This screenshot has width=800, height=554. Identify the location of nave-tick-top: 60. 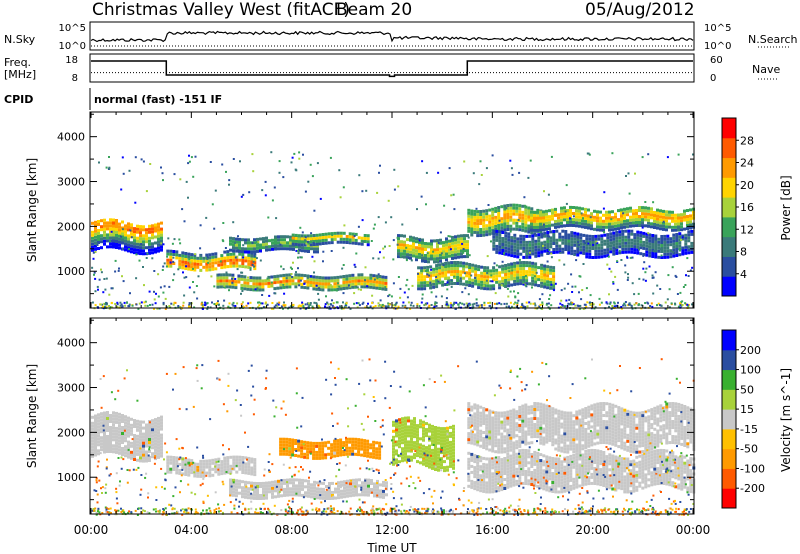
(716, 60).